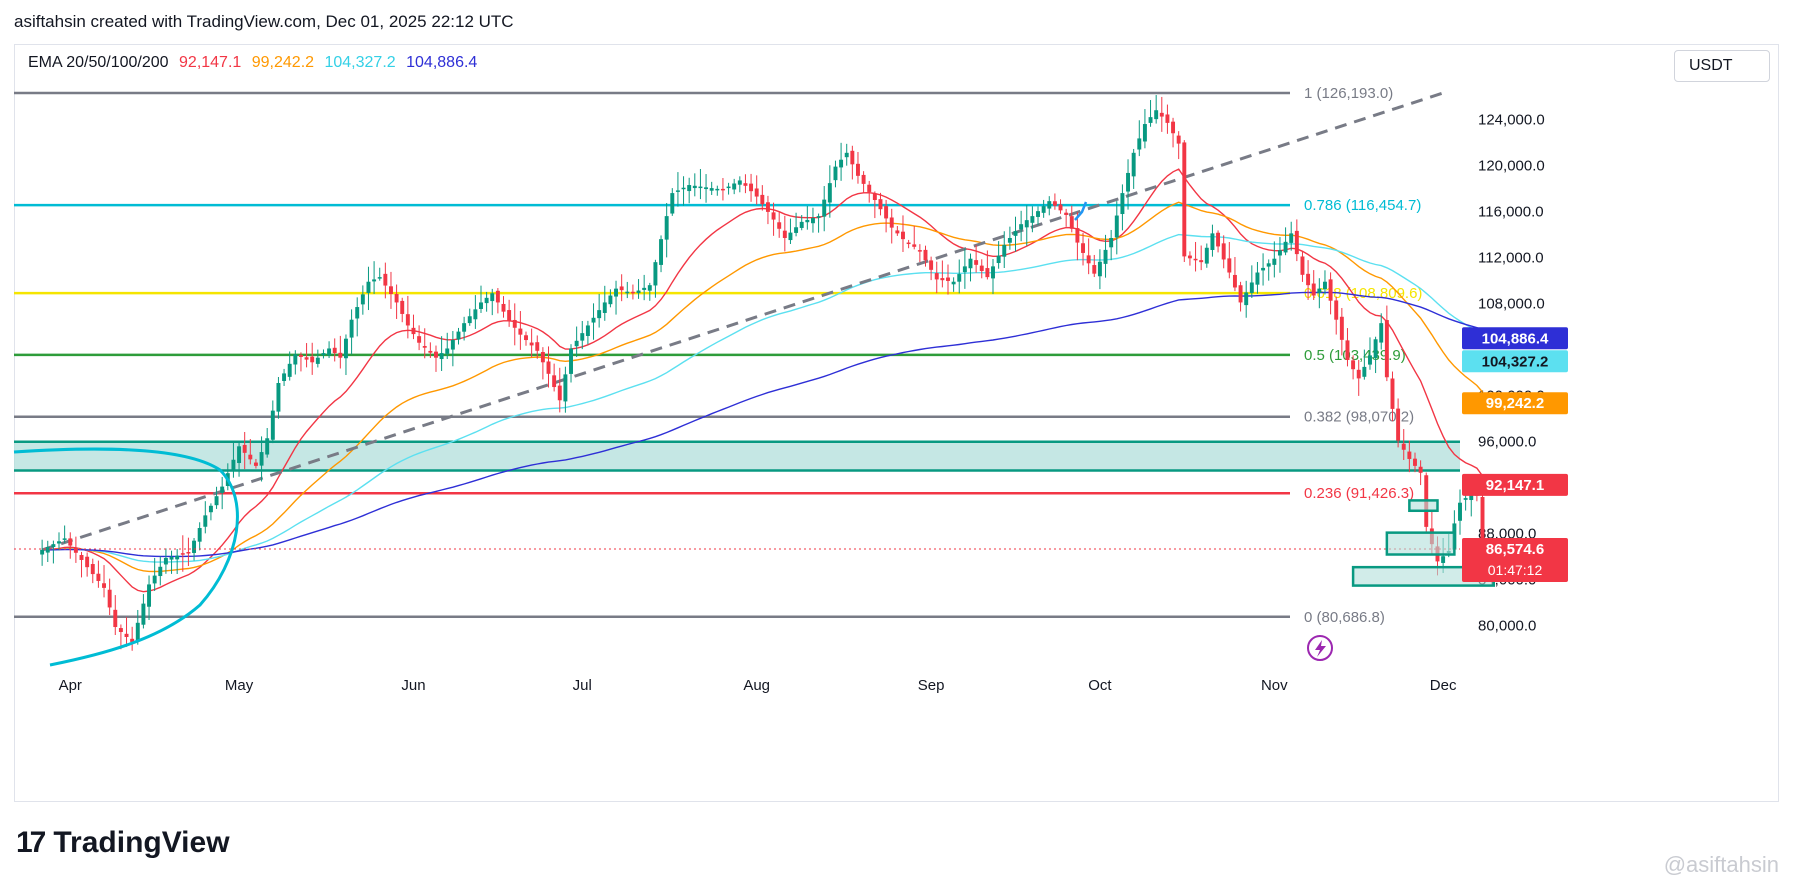  Describe the element at coordinates (126, 557) in the screenshot. I see `profile-curve` at that location.